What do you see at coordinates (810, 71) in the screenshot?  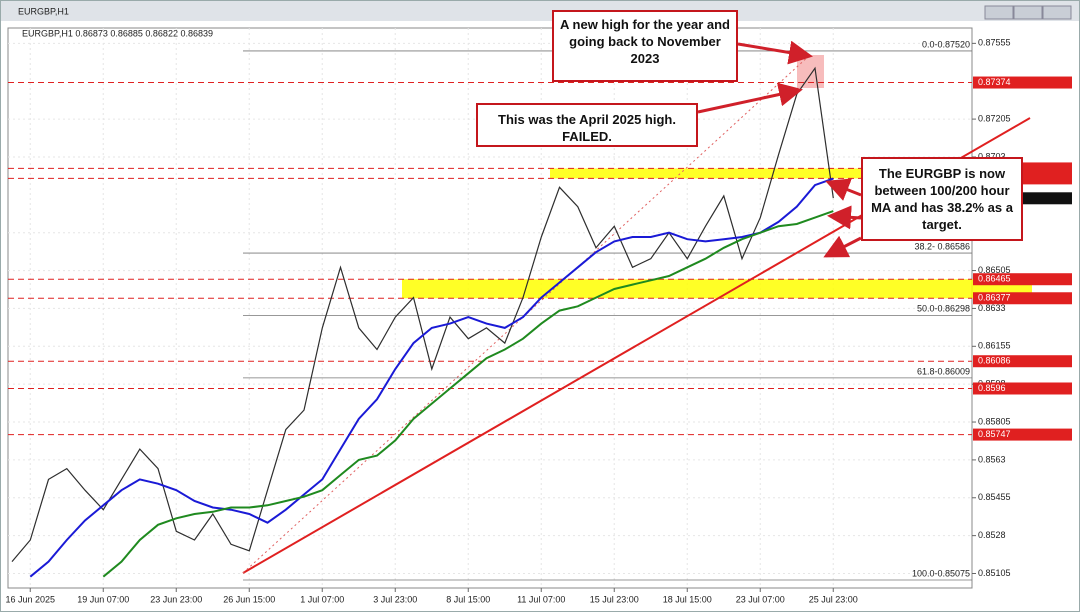 I see `high-highlight` at bounding box center [810, 71].